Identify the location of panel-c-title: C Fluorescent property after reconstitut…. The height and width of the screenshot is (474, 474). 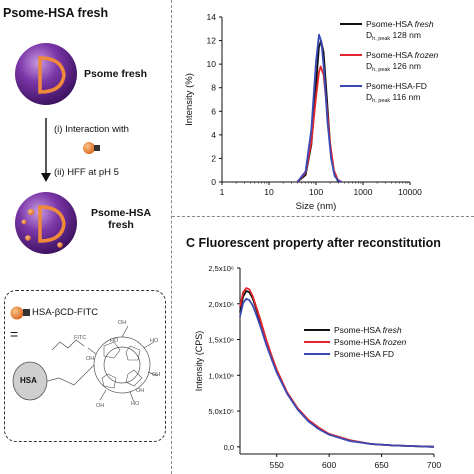
(313, 243).